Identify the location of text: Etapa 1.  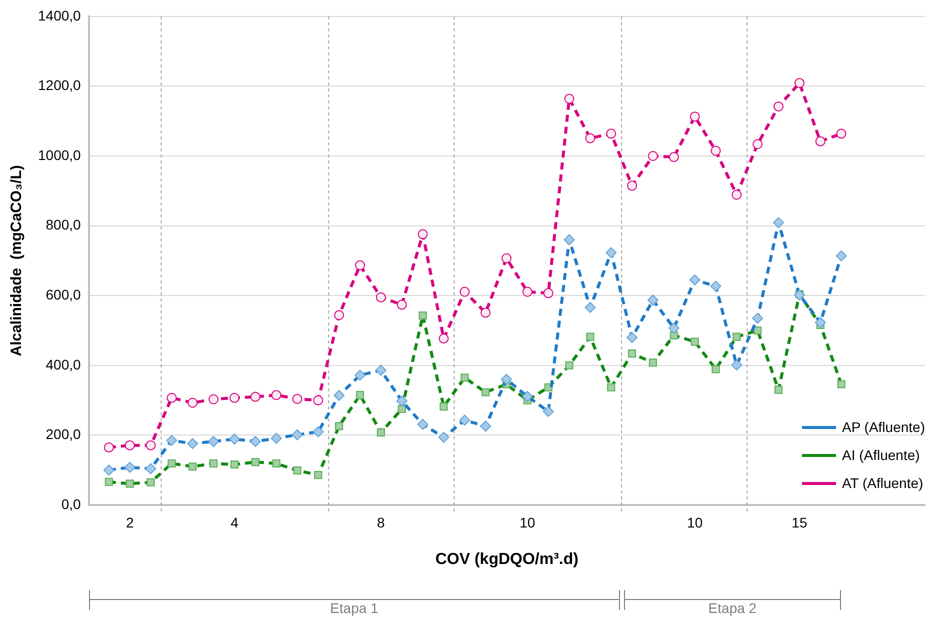
(354, 608).